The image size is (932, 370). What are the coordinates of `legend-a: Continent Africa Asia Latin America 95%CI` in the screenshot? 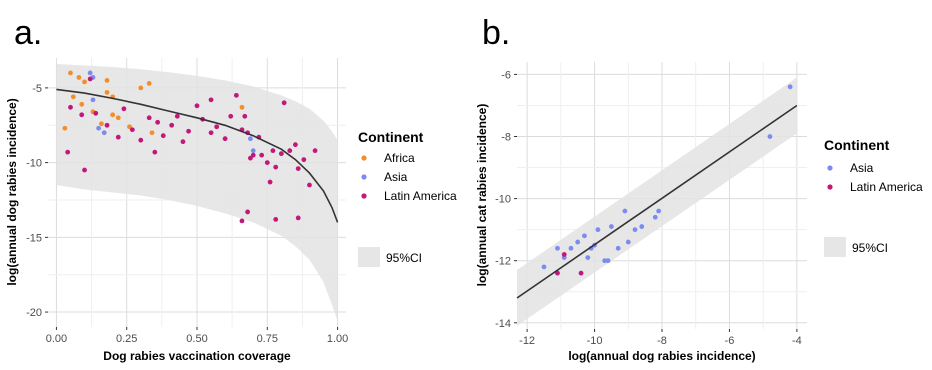 It's located at (407, 198).